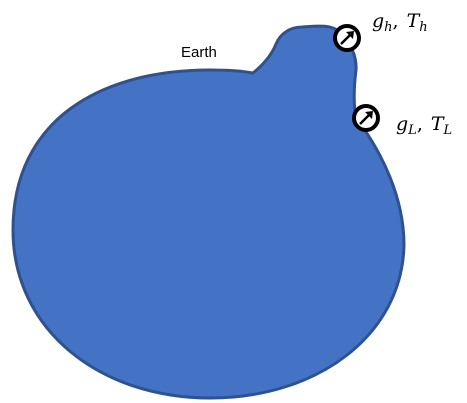 This screenshot has height=403, width=467. What do you see at coordinates (366, 118) in the screenshot?
I see `gauge-low-icon` at bounding box center [366, 118].